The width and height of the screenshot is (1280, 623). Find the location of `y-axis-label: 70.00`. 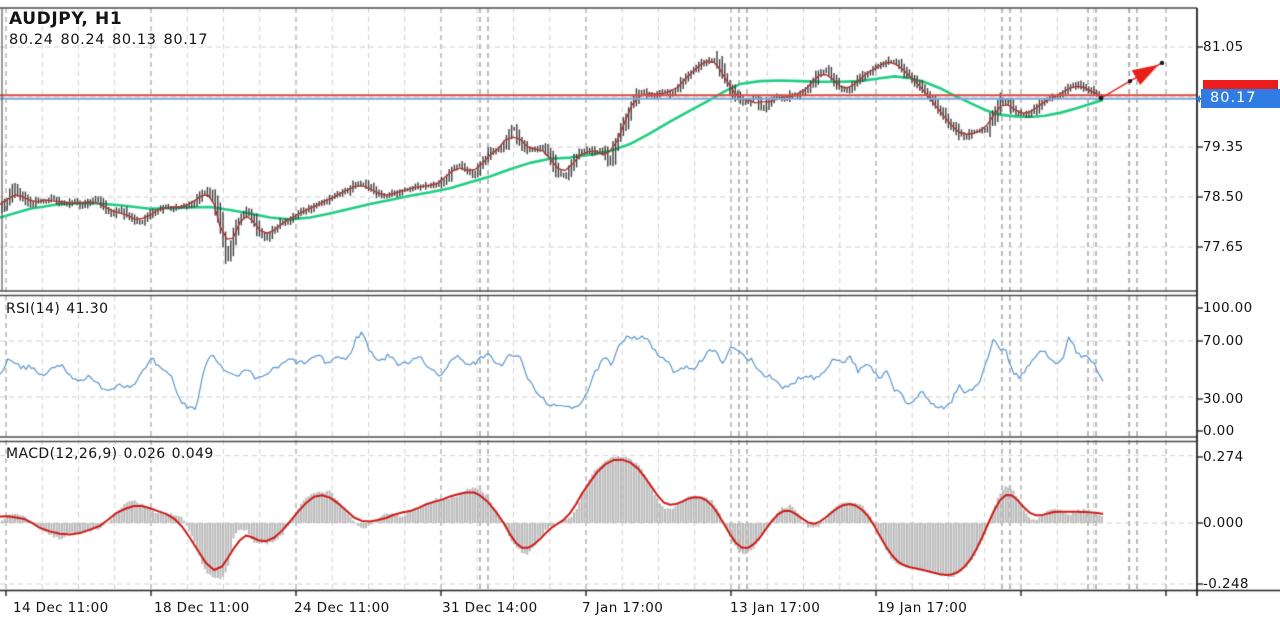

y-axis-label: 70.00 is located at coordinates (1223, 341).